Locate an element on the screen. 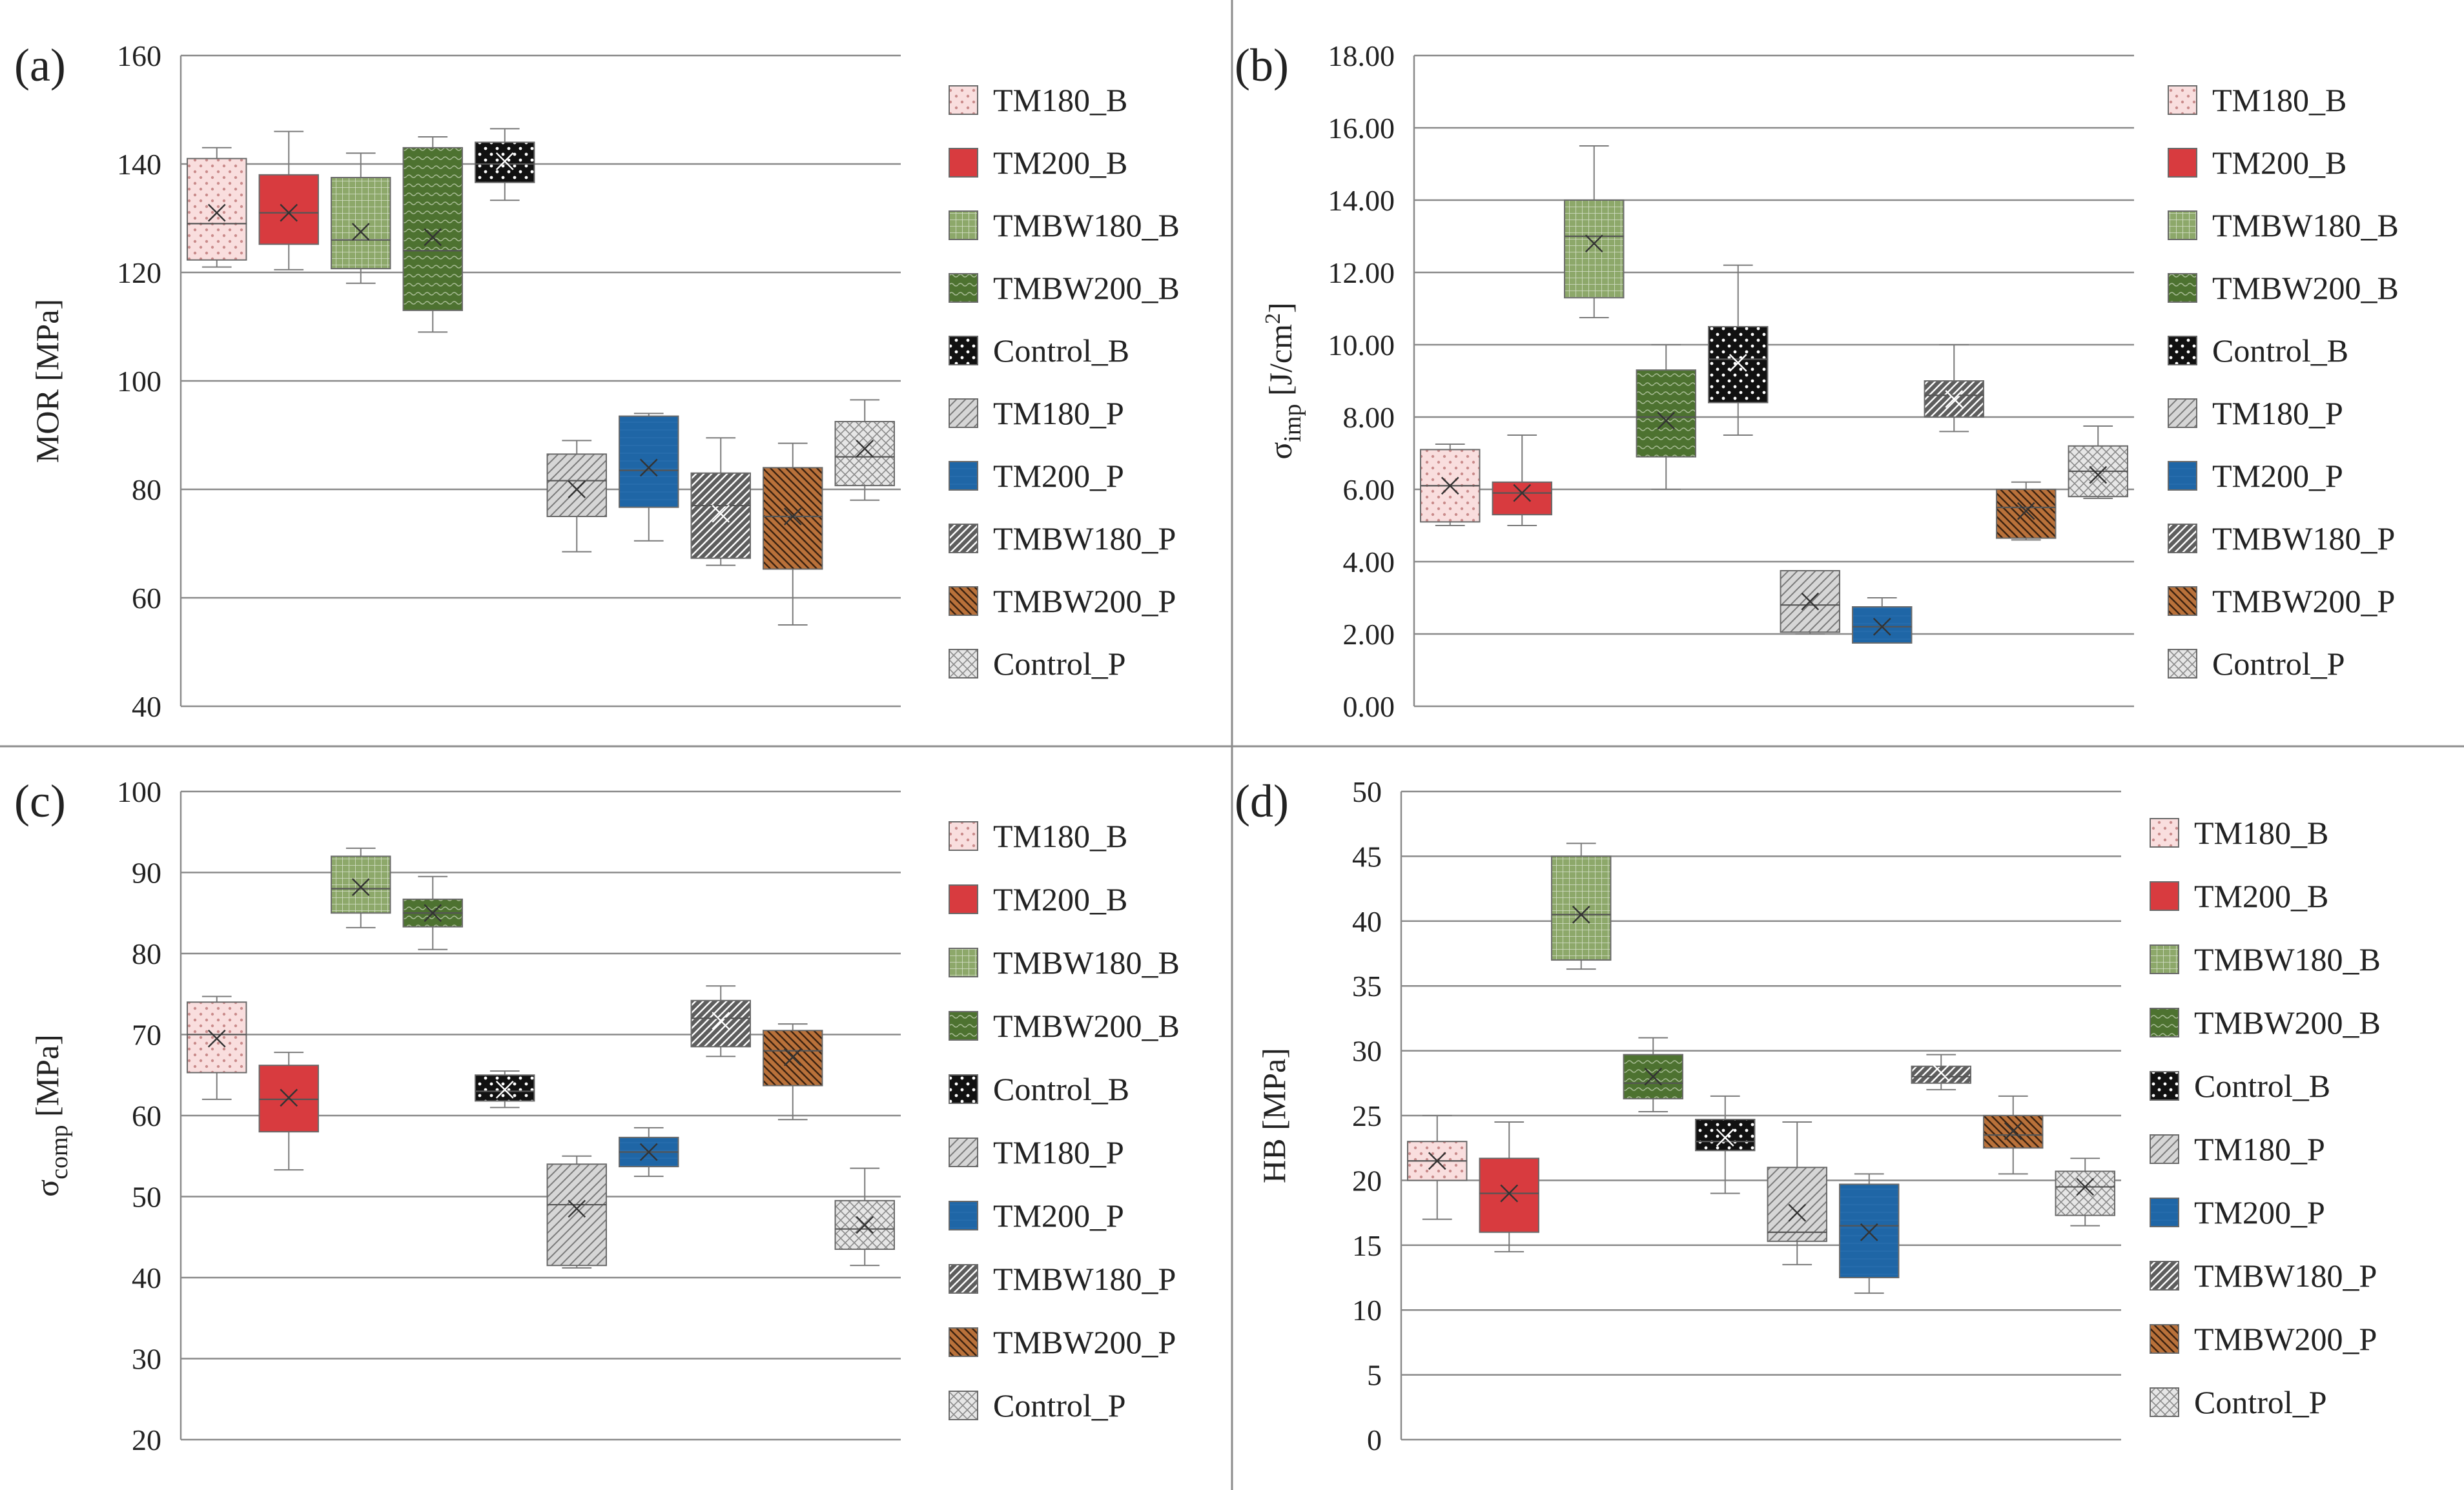 The height and width of the screenshot is (1490, 2464). box-tmbw180-p-mean-marker is located at coordinates (721, 1021).